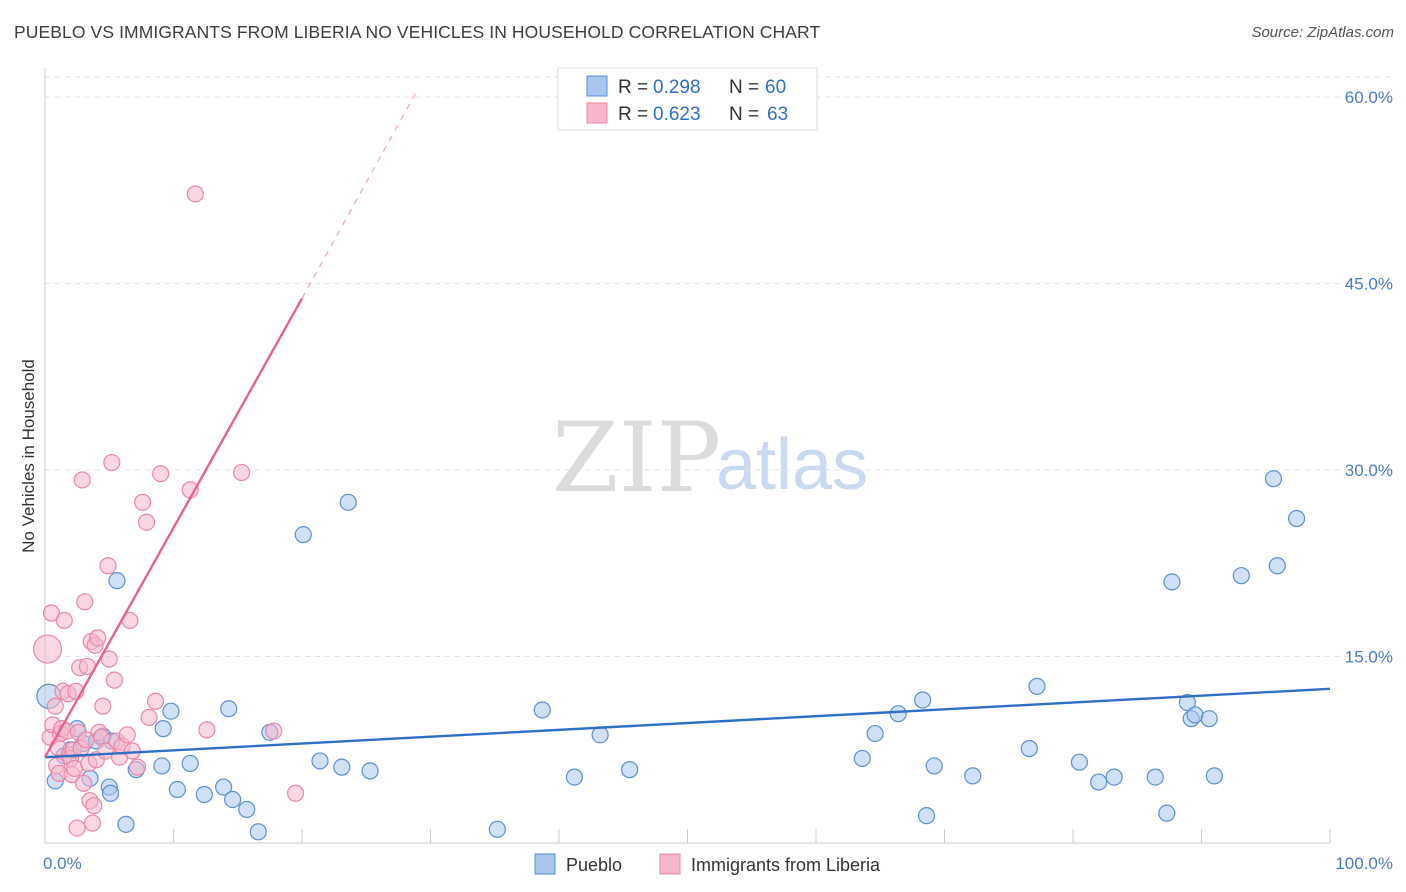 This screenshot has height=892, width=1406. What do you see at coordinates (173, 527) in the screenshot?
I see `liberia-trend-line` at bounding box center [173, 527].